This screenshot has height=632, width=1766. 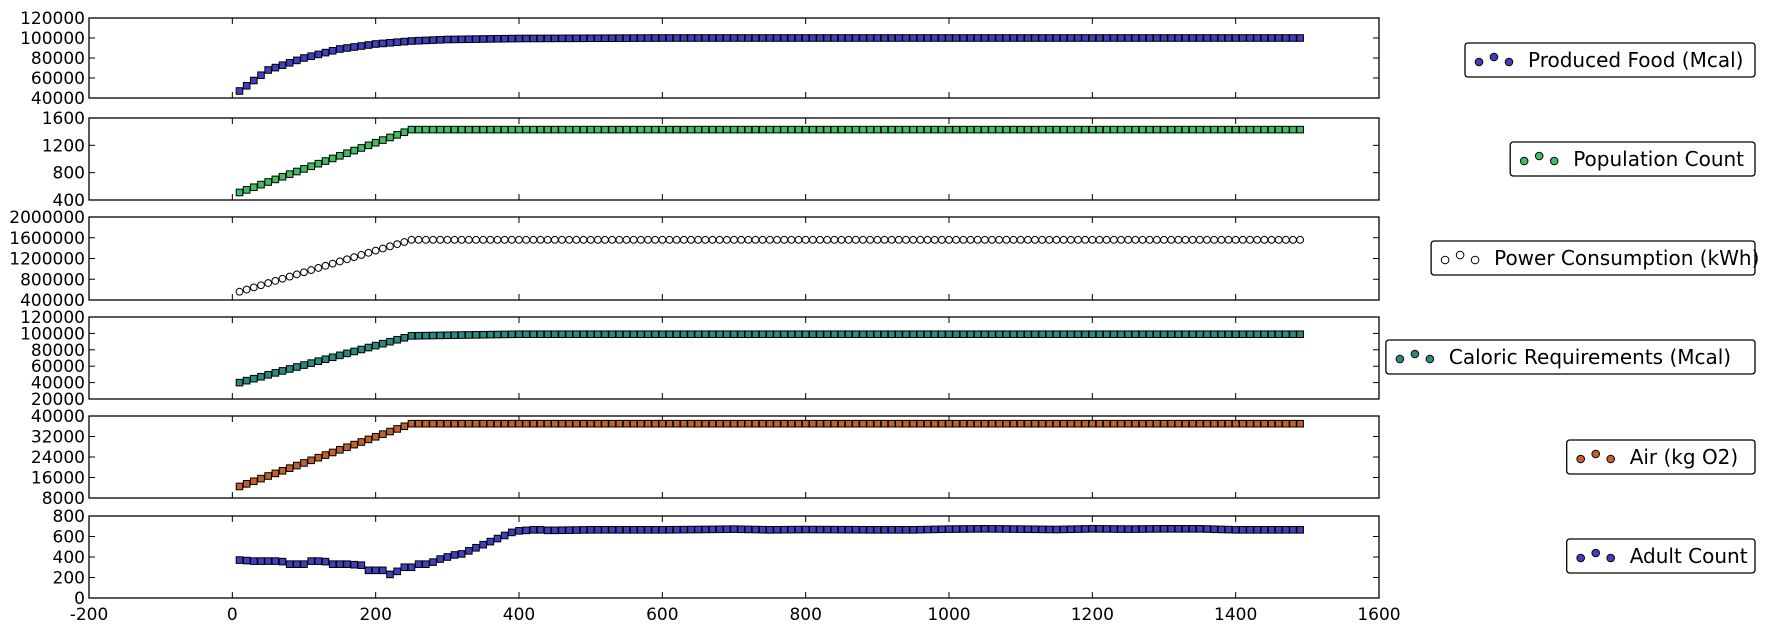 What do you see at coordinates (47, 218) in the screenshot?
I see `y-tick-label: 2000000` at bounding box center [47, 218].